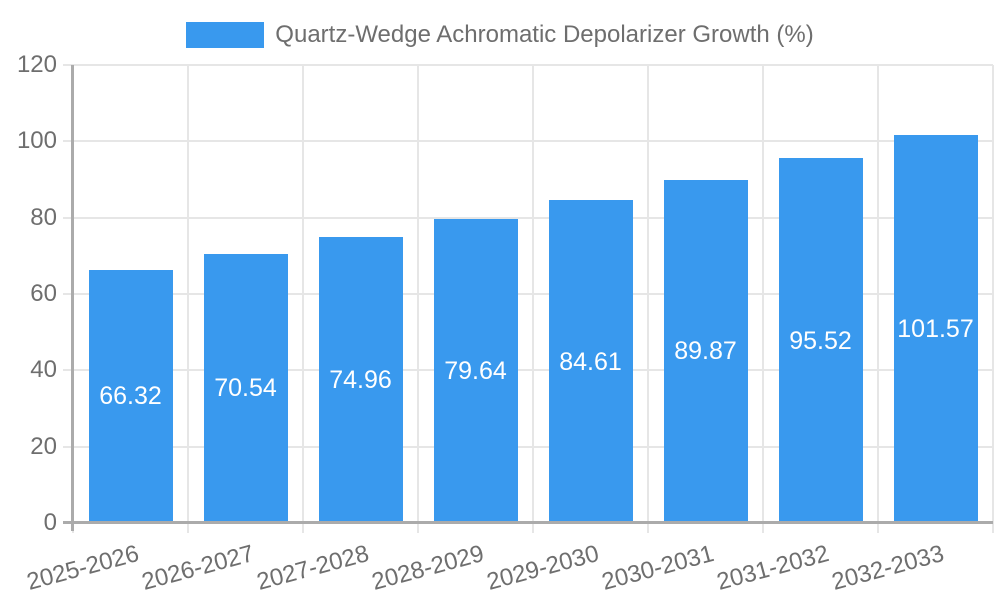 This screenshot has width=1000, height=600. What do you see at coordinates (43, 293) in the screenshot?
I see `y-axis-tick-label: 60` at bounding box center [43, 293].